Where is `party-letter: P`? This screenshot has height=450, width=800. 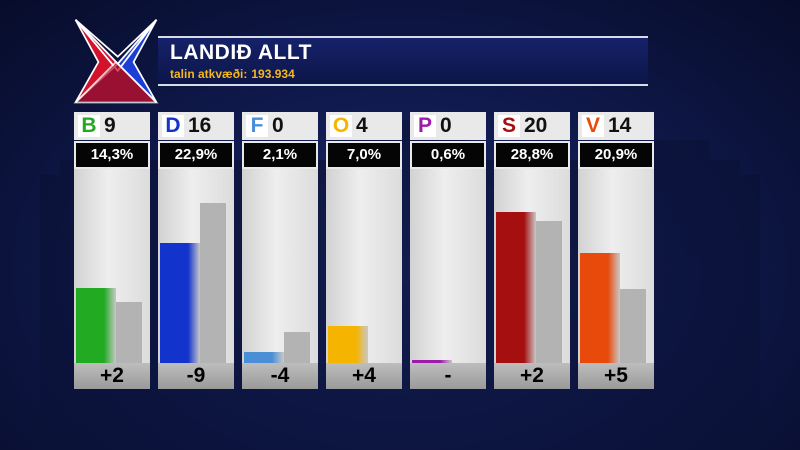
party-letter: P is located at coordinates (425, 126).